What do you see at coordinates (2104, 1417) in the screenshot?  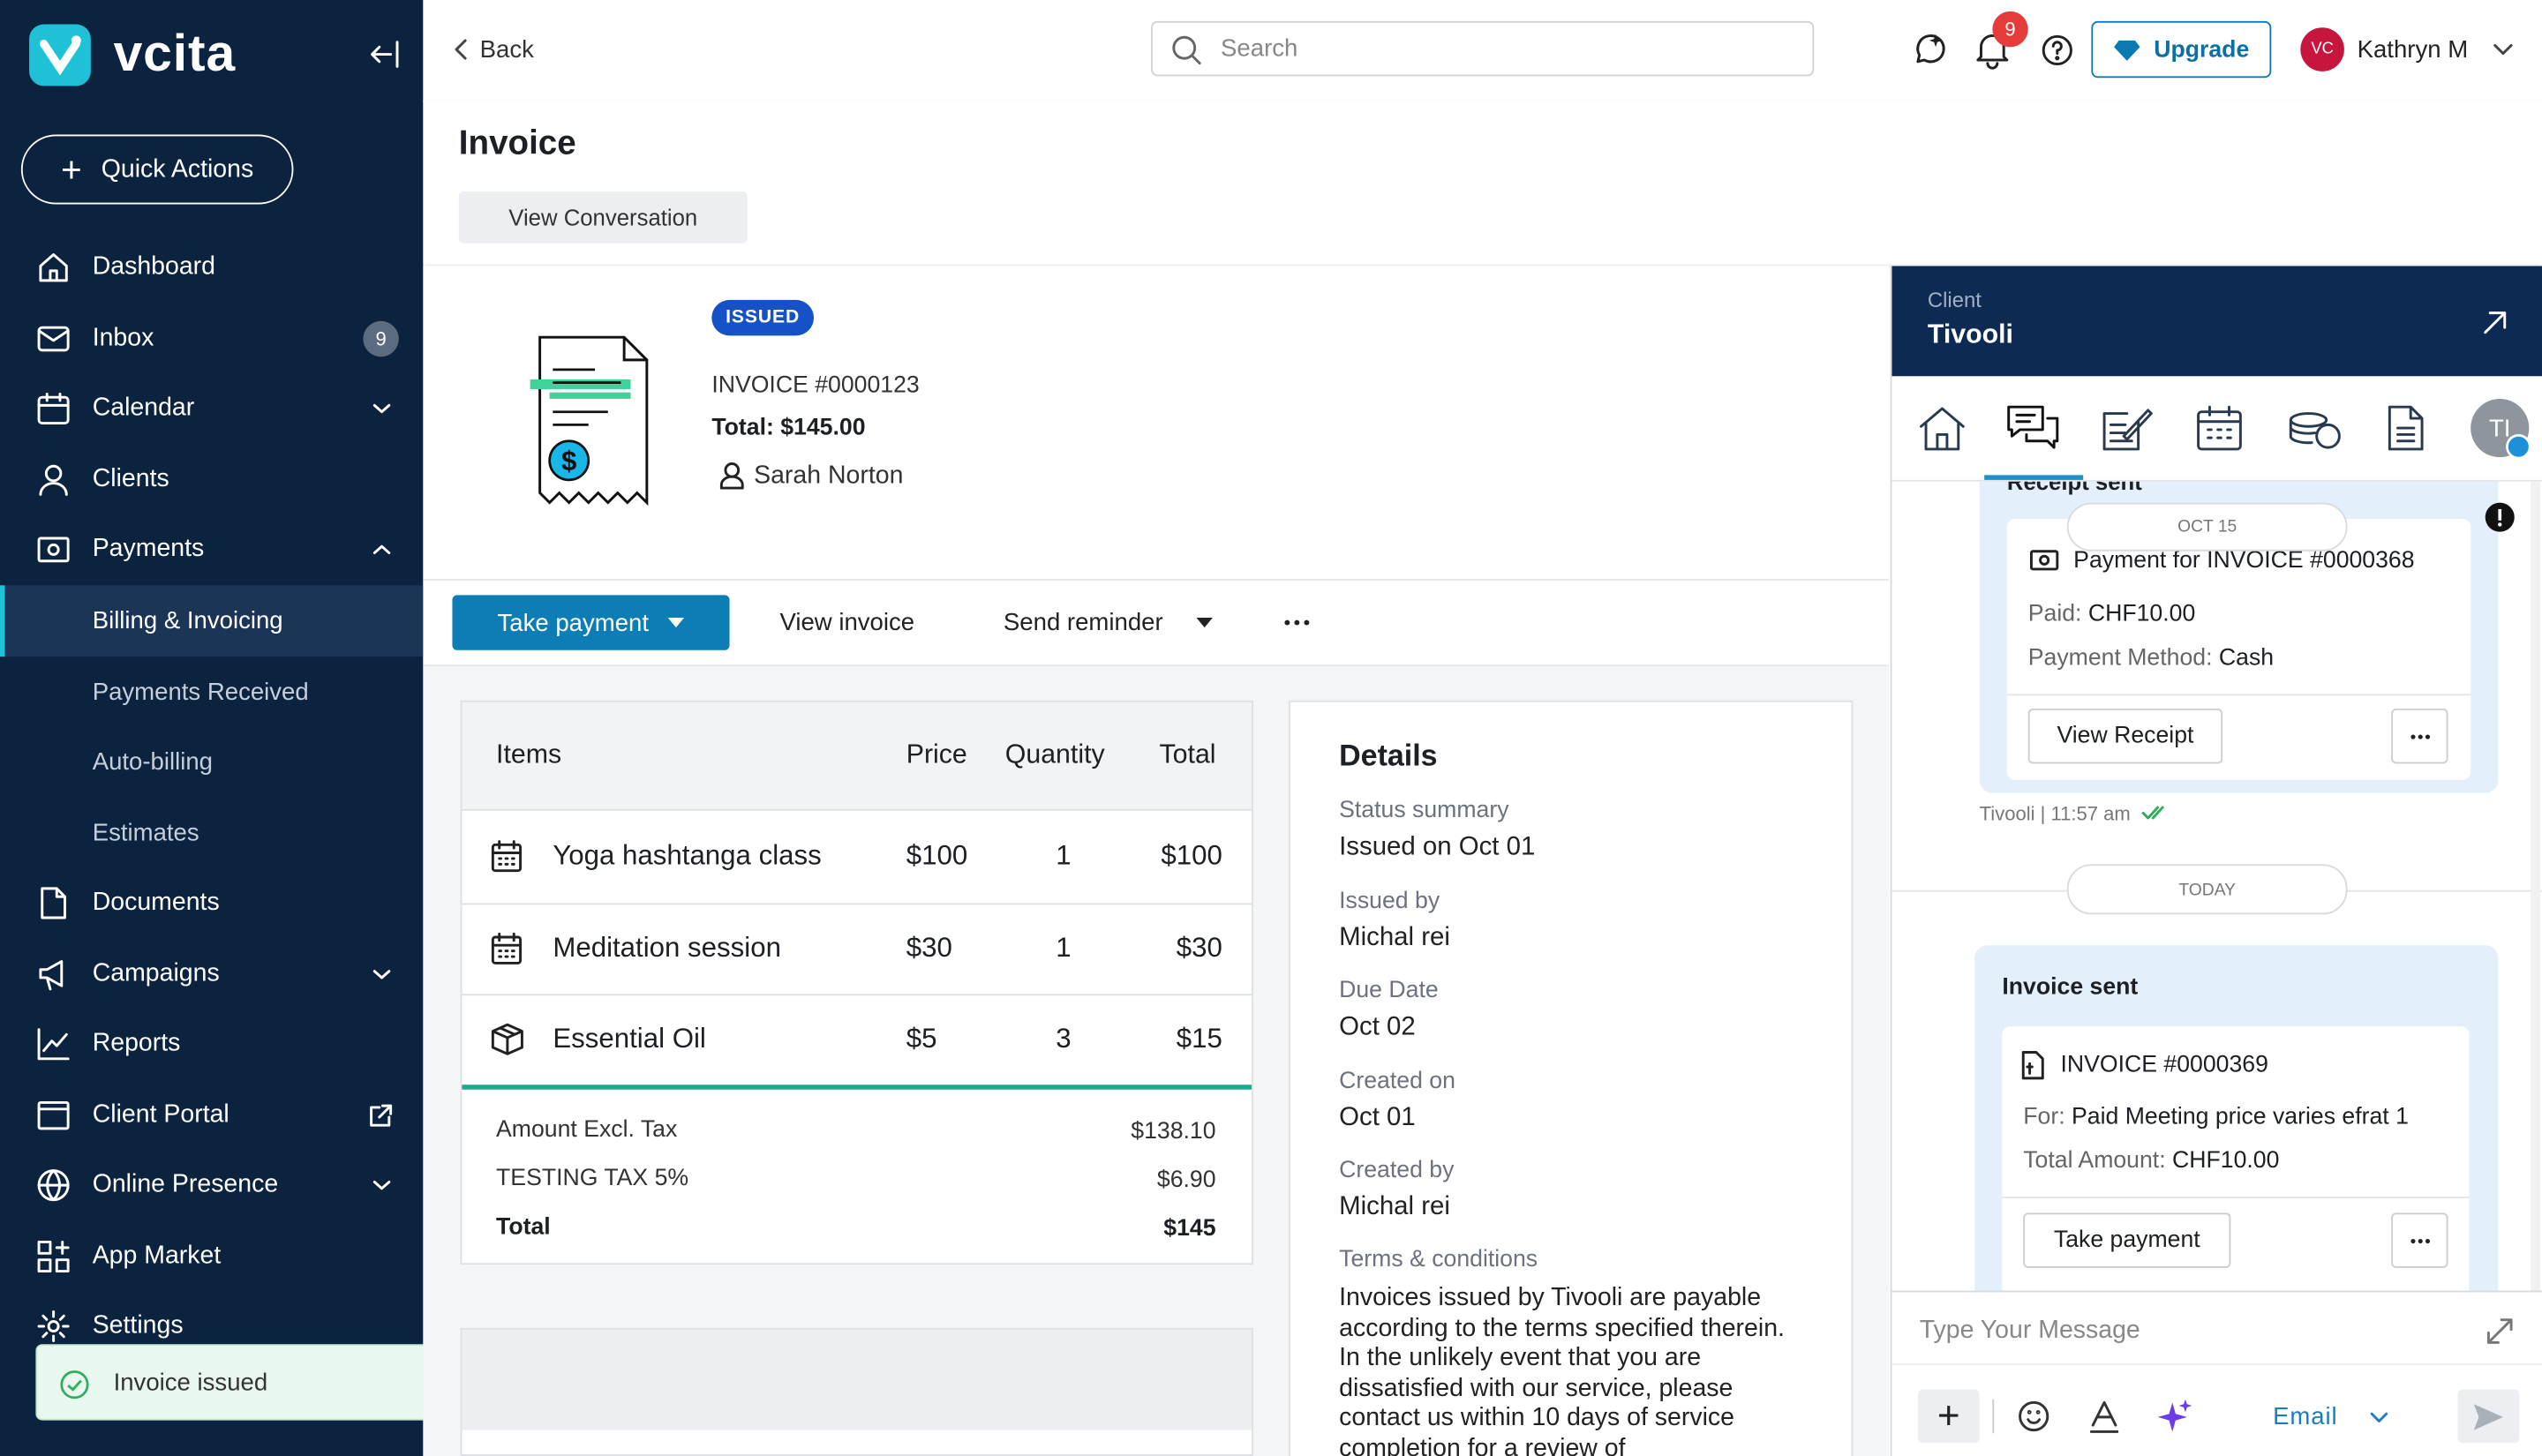 I see `format-icon` at bounding box center [2104, 1417].